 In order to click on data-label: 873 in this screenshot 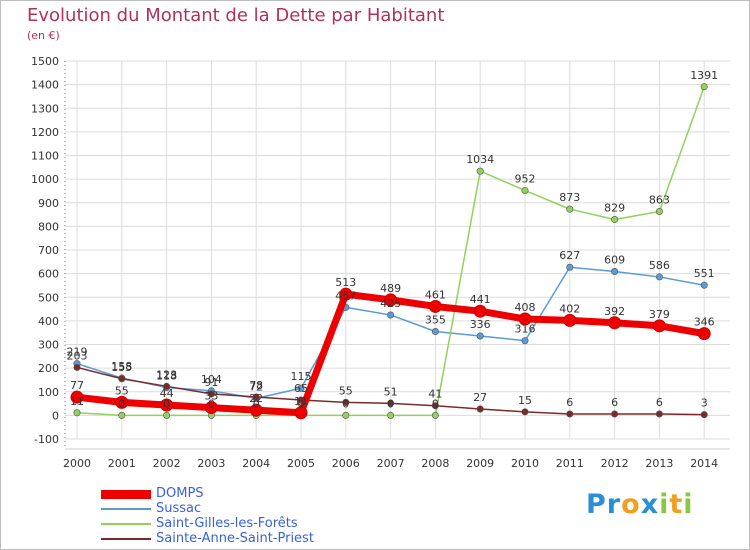, I will do `click(569, 197)`.